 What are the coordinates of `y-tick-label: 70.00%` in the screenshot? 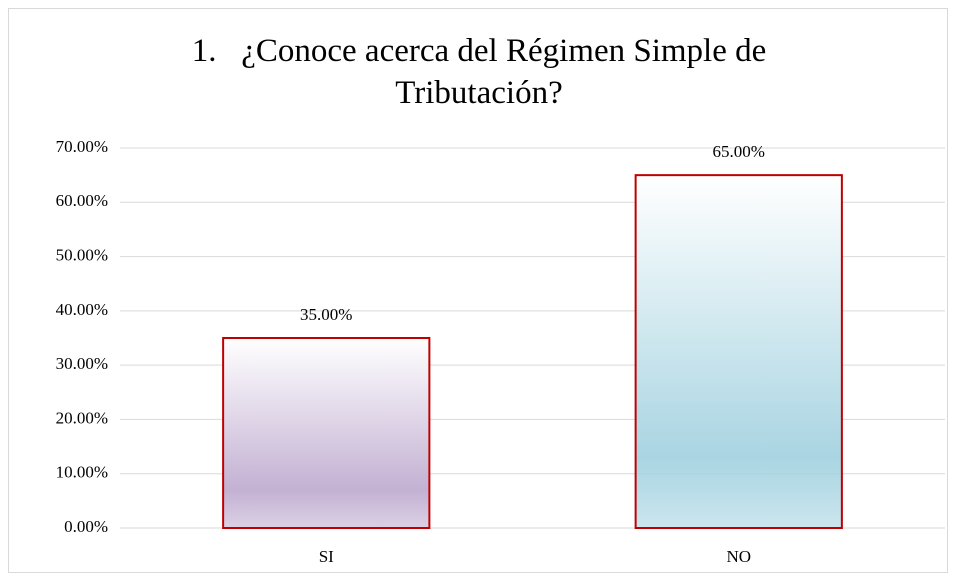 It's located at (82, 146).